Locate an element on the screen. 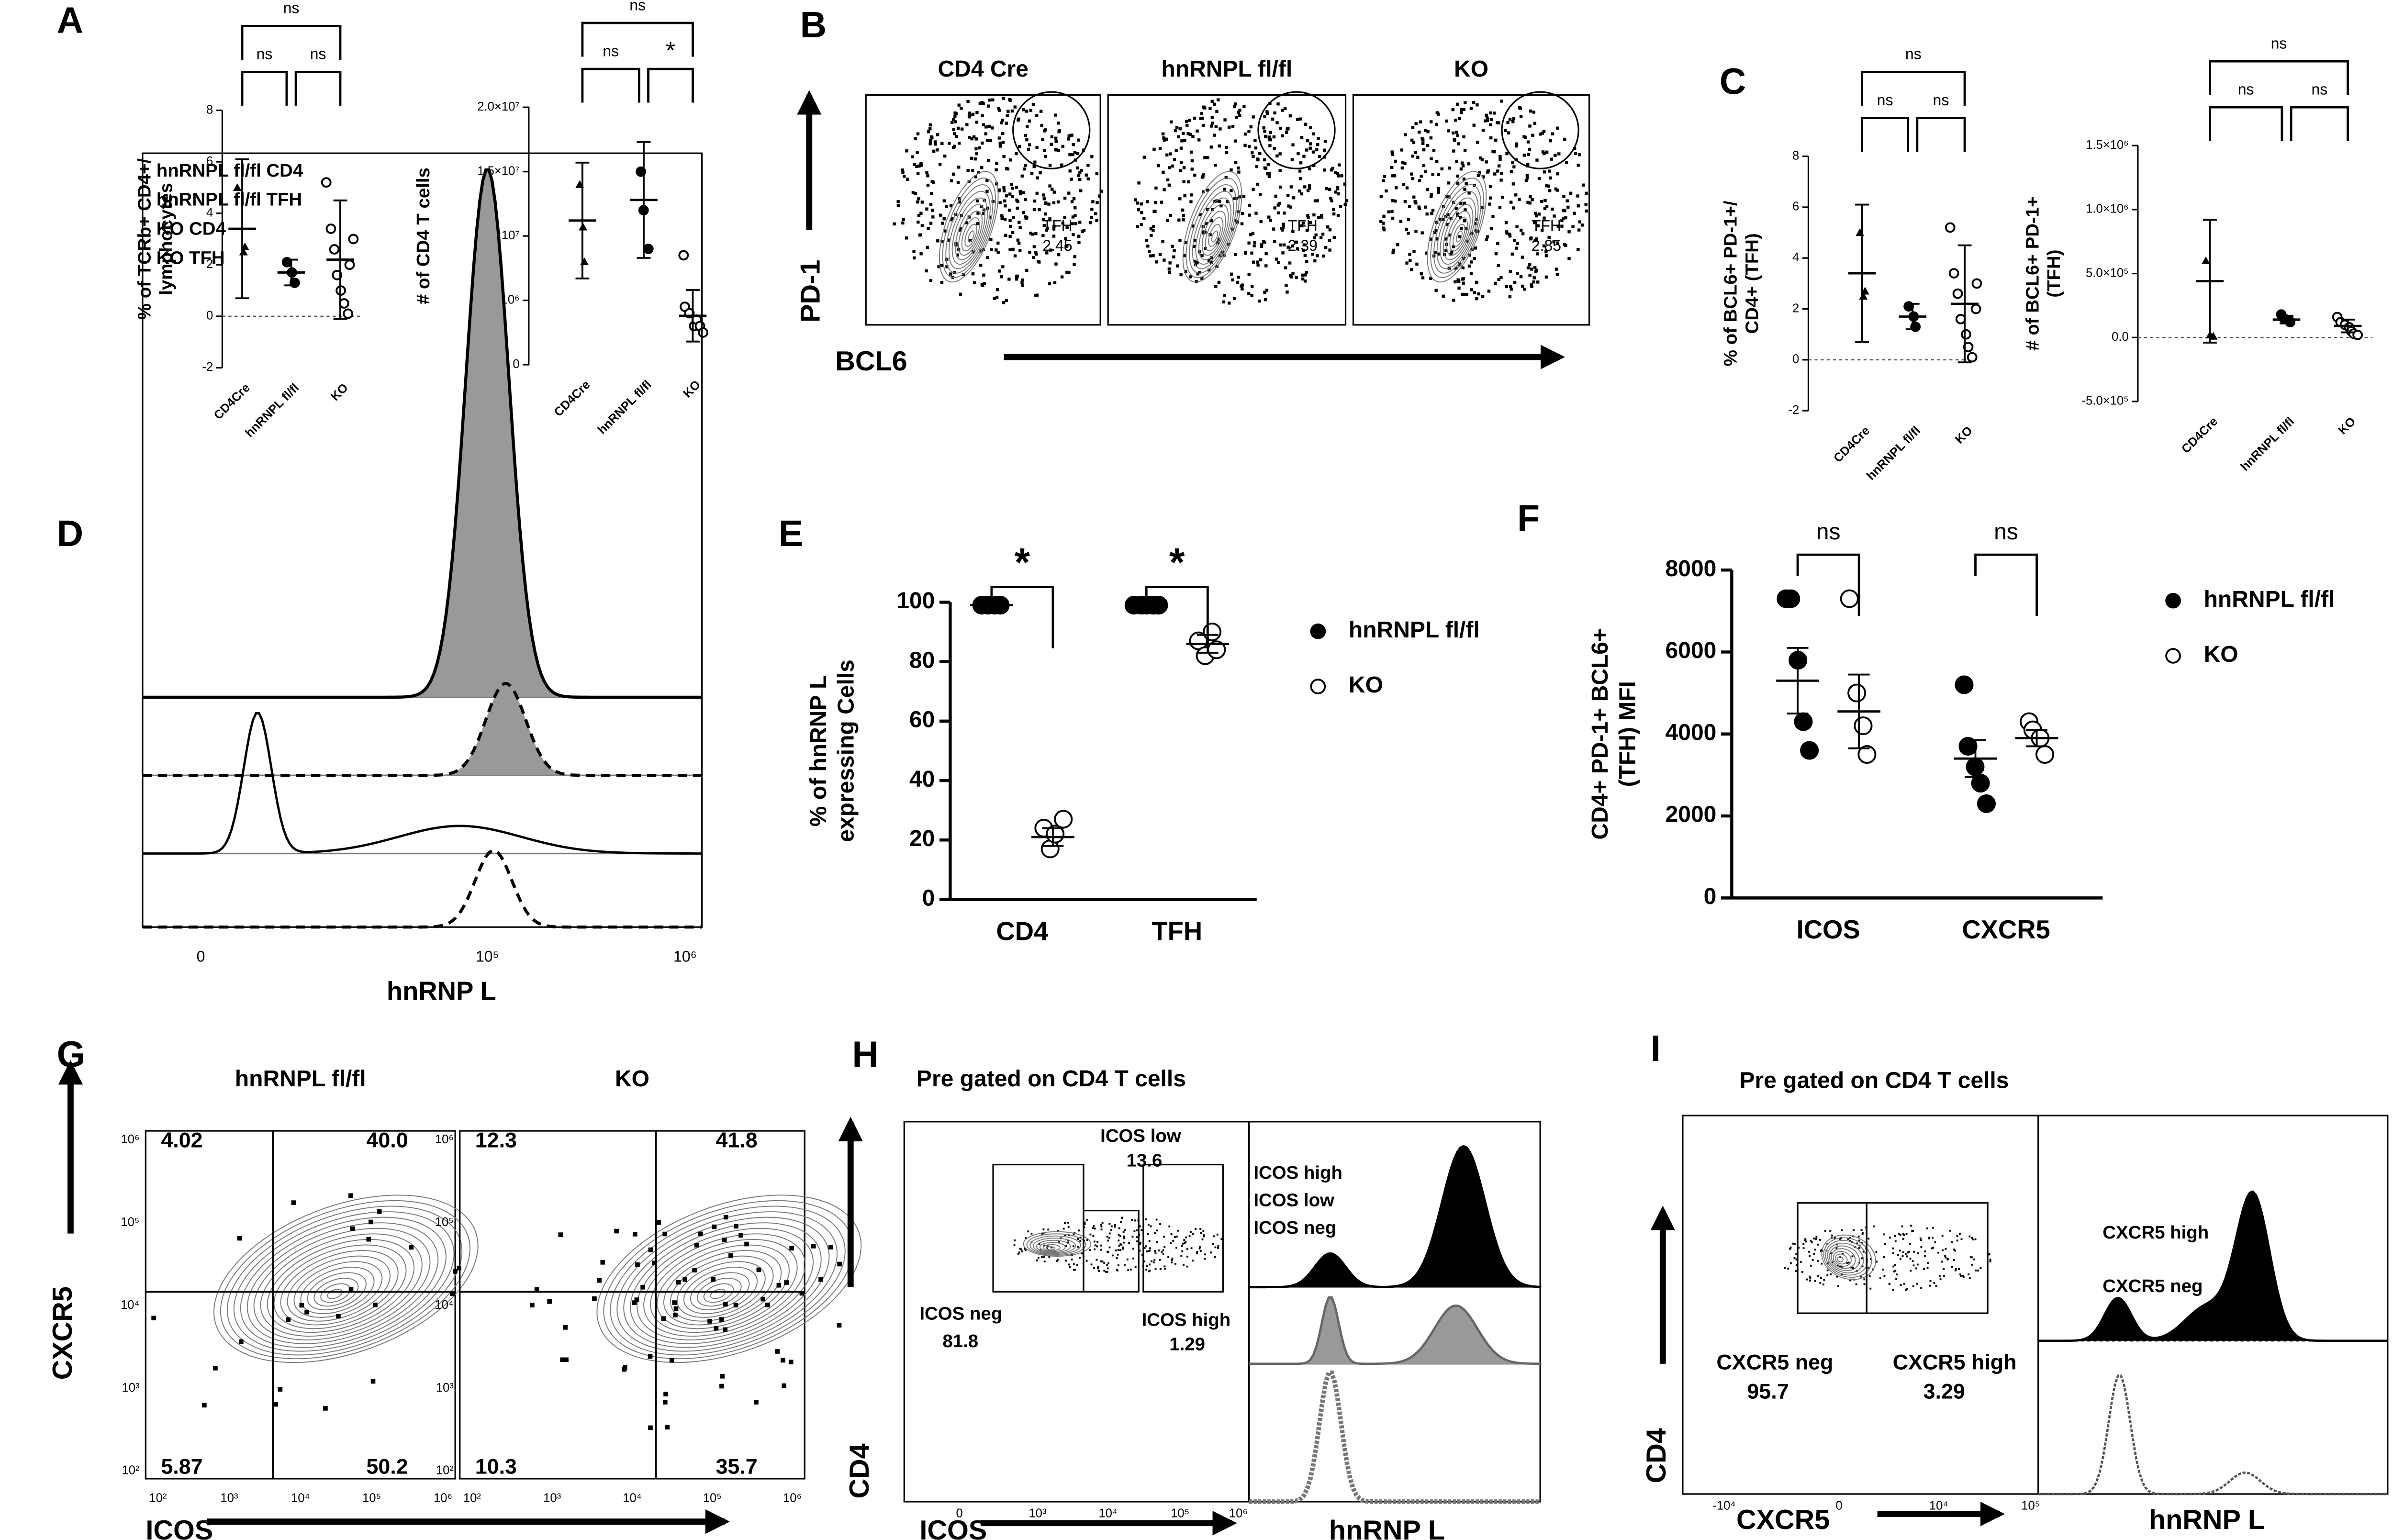  y-tick-label: -2 is located at coordinates (1794, 410).